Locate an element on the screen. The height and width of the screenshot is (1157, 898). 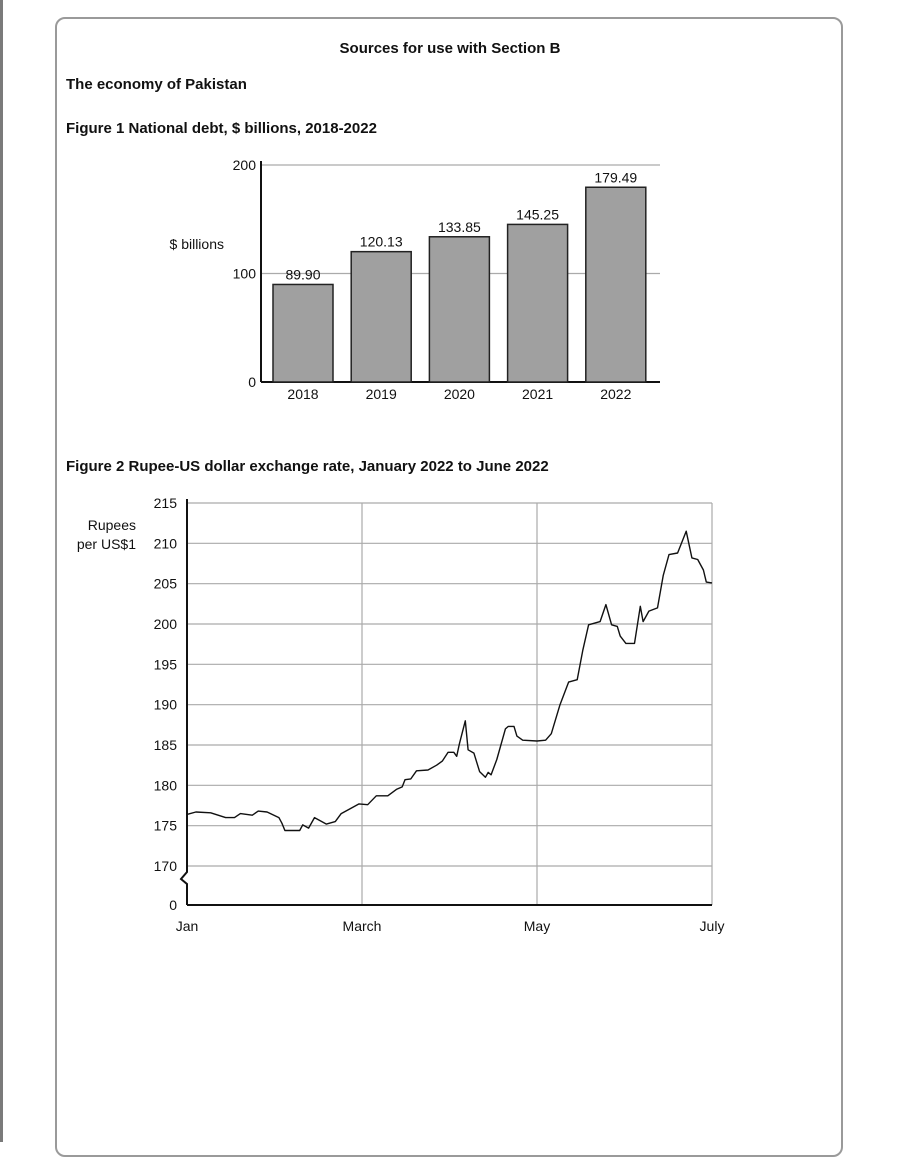
page-header: Sources for use with Section B is located at coordinates (450, 48).